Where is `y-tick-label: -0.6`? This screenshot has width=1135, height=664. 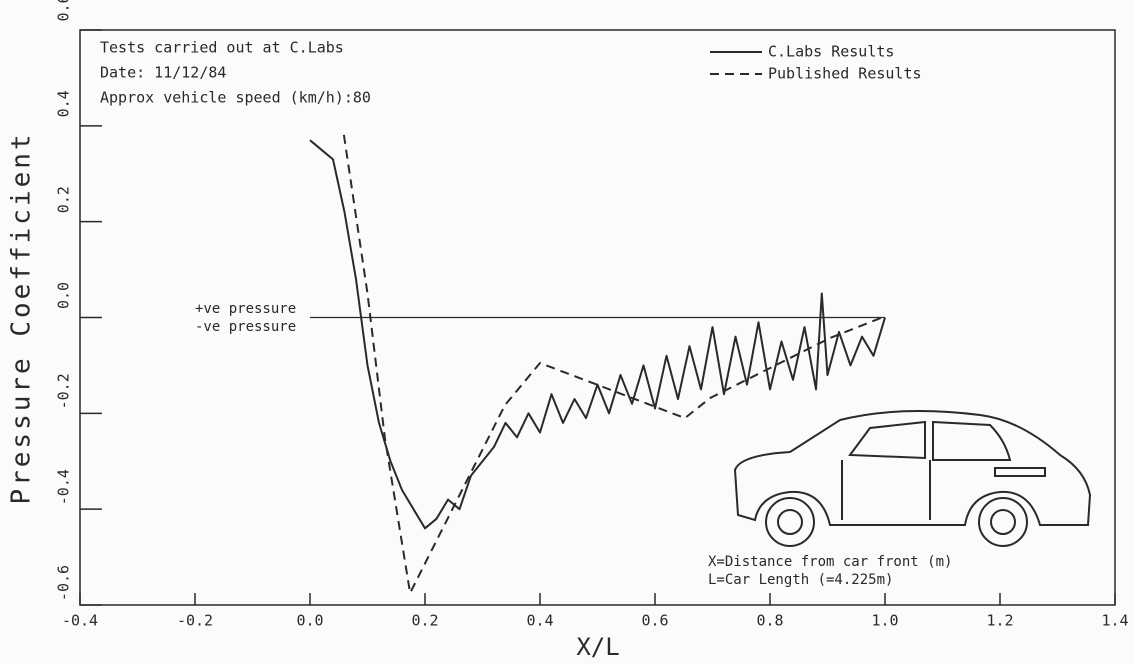 y-tick-label: -0.6 is located at coordinates (64, 583).